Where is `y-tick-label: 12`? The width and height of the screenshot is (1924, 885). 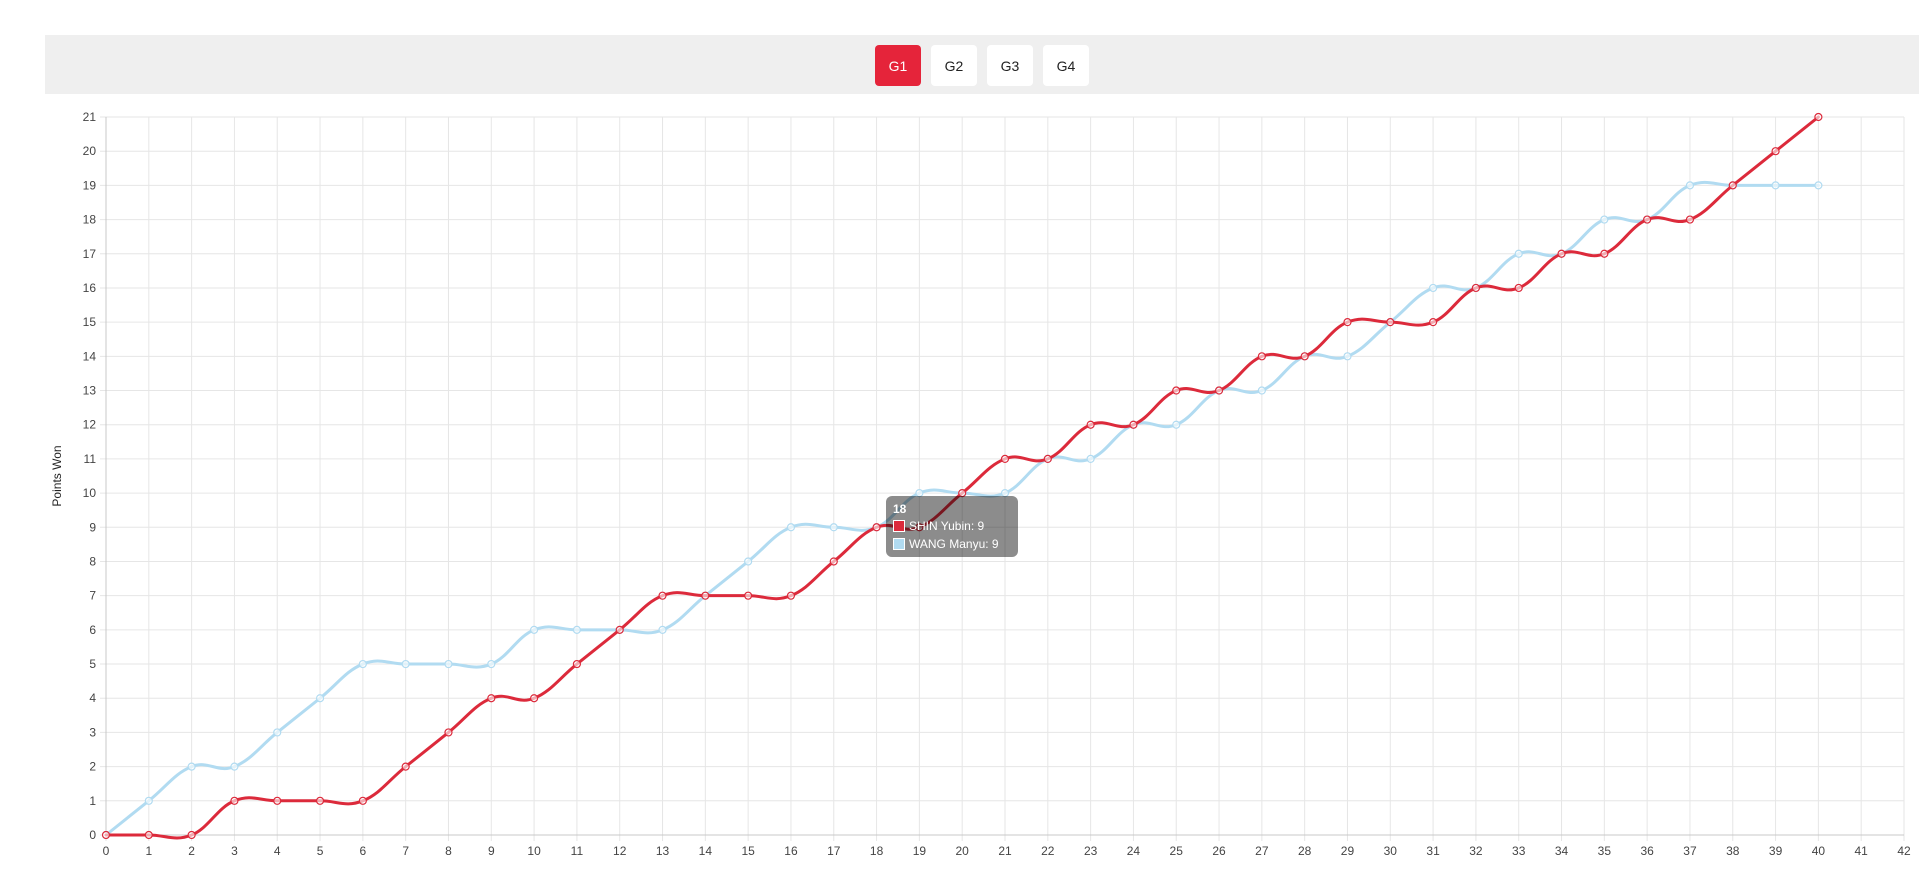
y-tick-label: 12 is located at coordinates (90, 425).